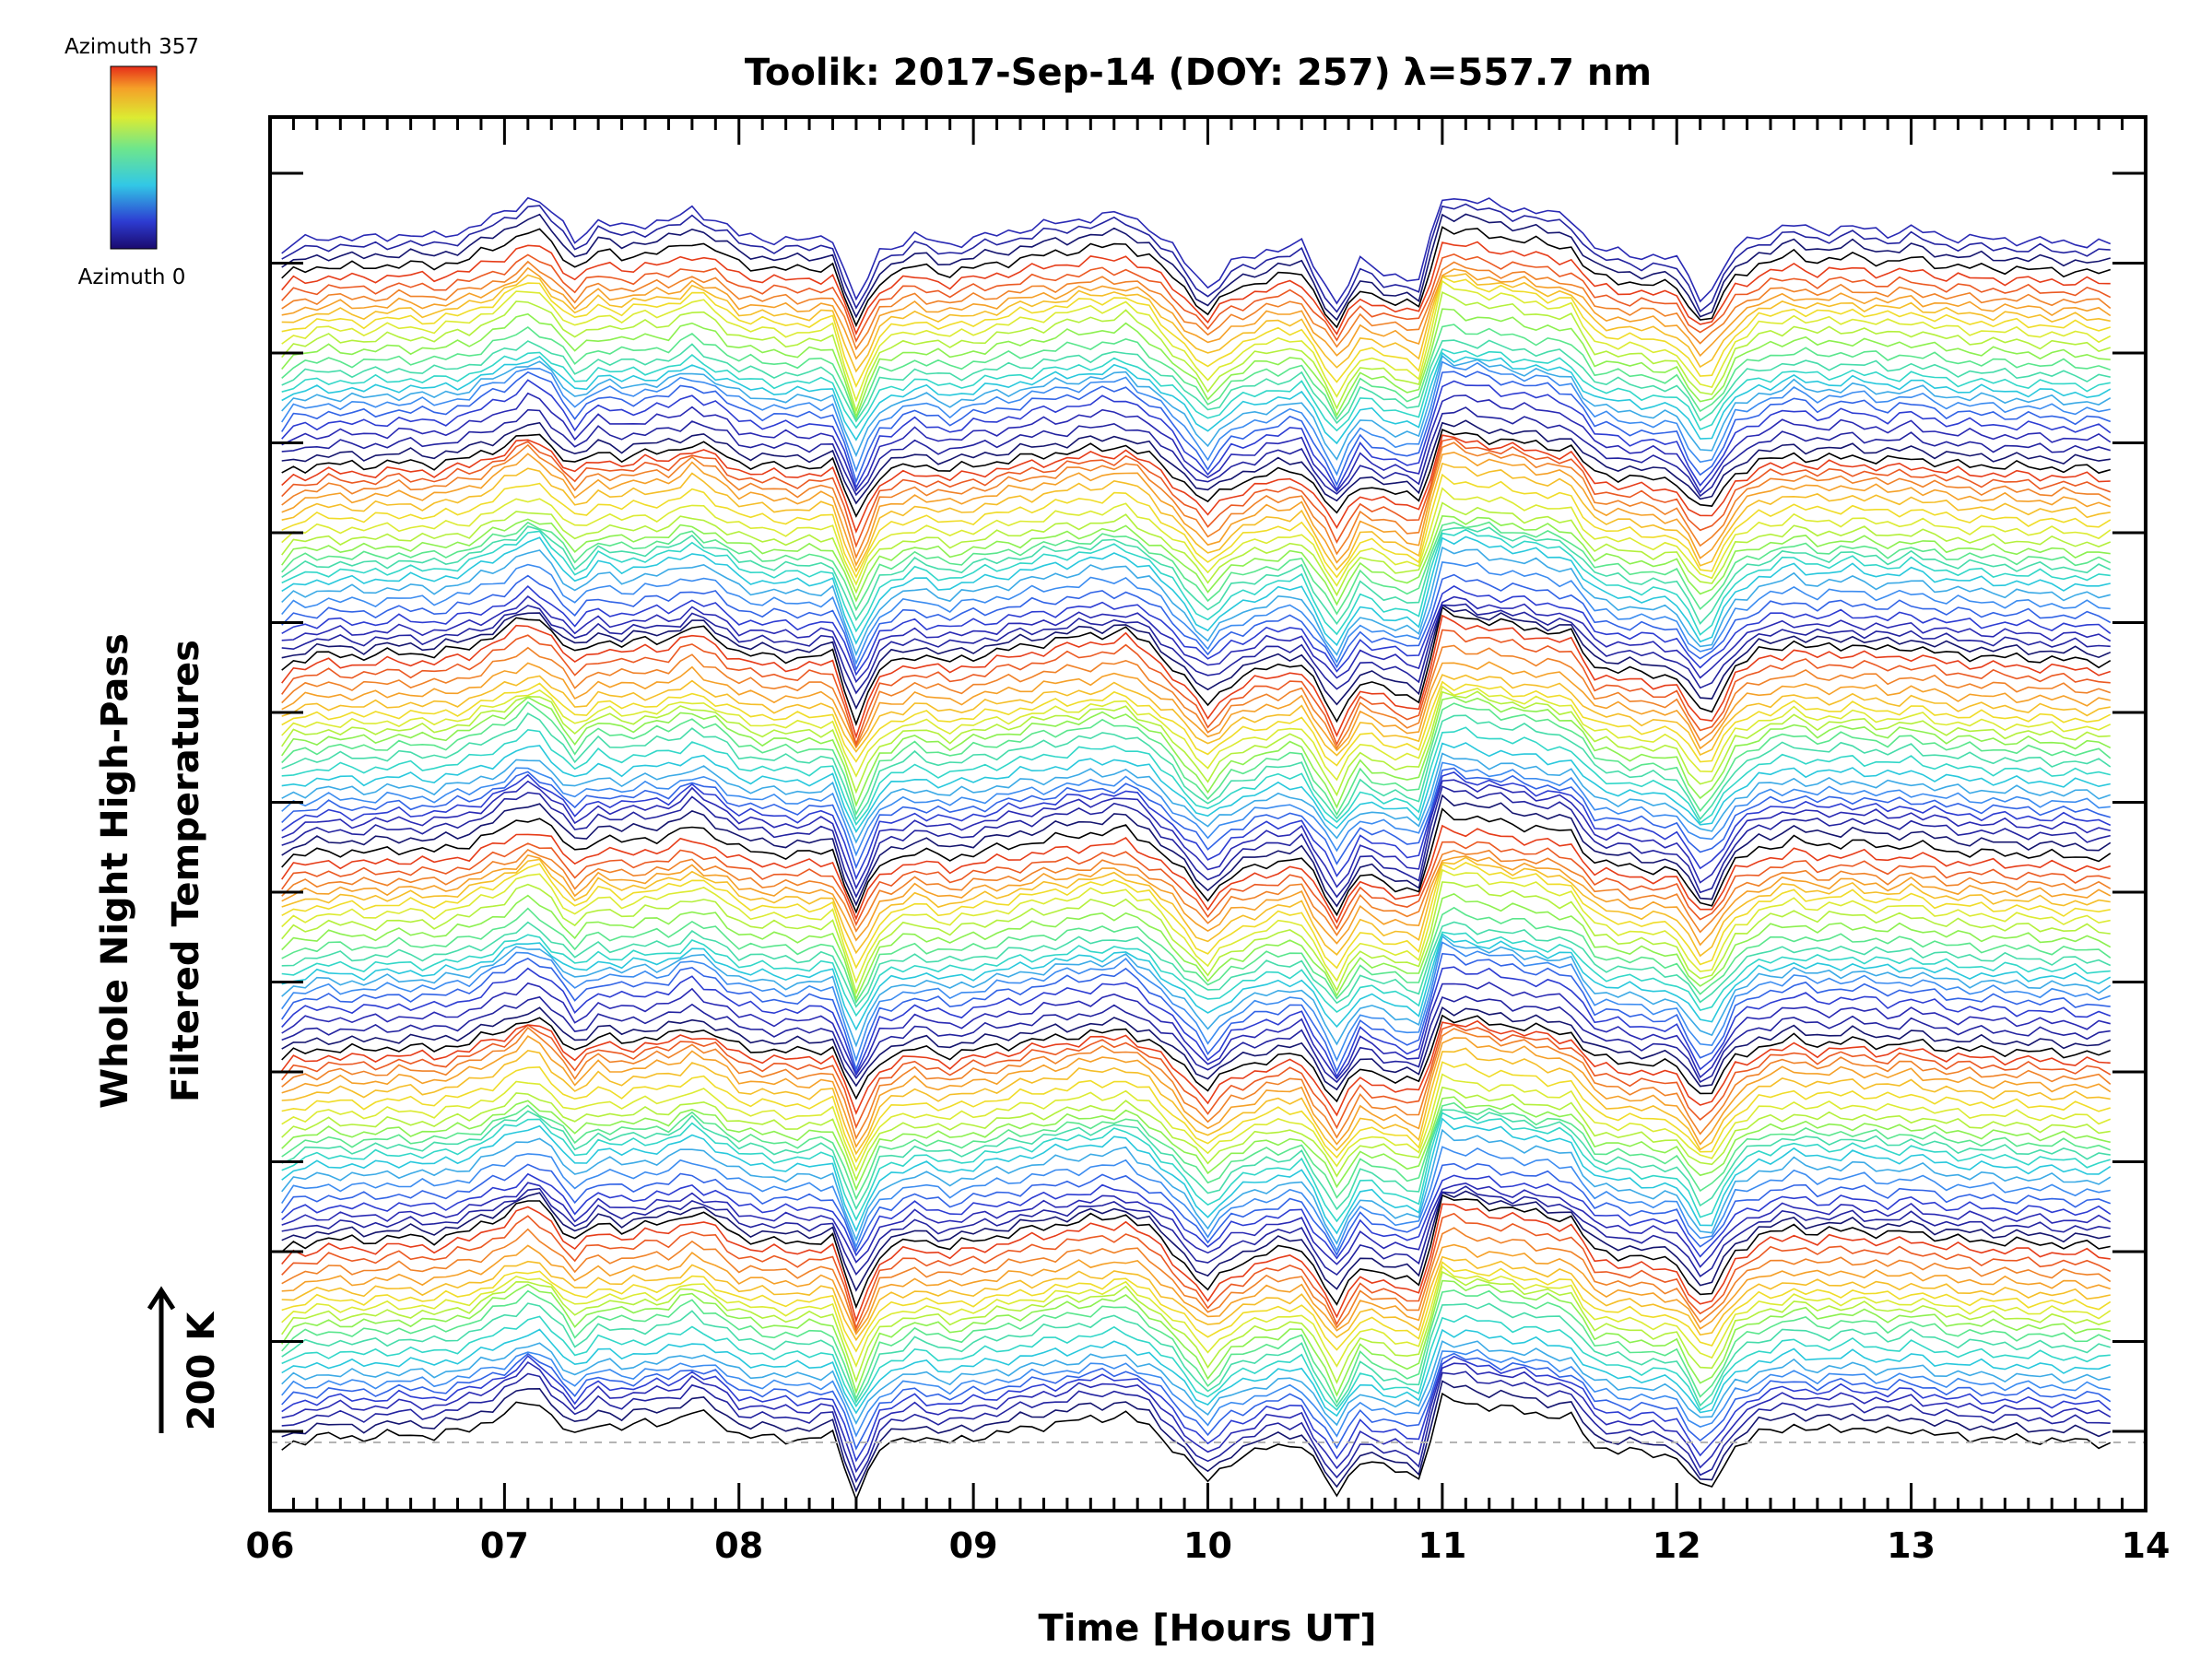 The width and height of the screenshot is (2212, 1659). What do you see at coordinates (115, 871) in the screenshot?
I see `y-axis-label-line1: Whole Night High-Pass` at bounding box center [115, 871].